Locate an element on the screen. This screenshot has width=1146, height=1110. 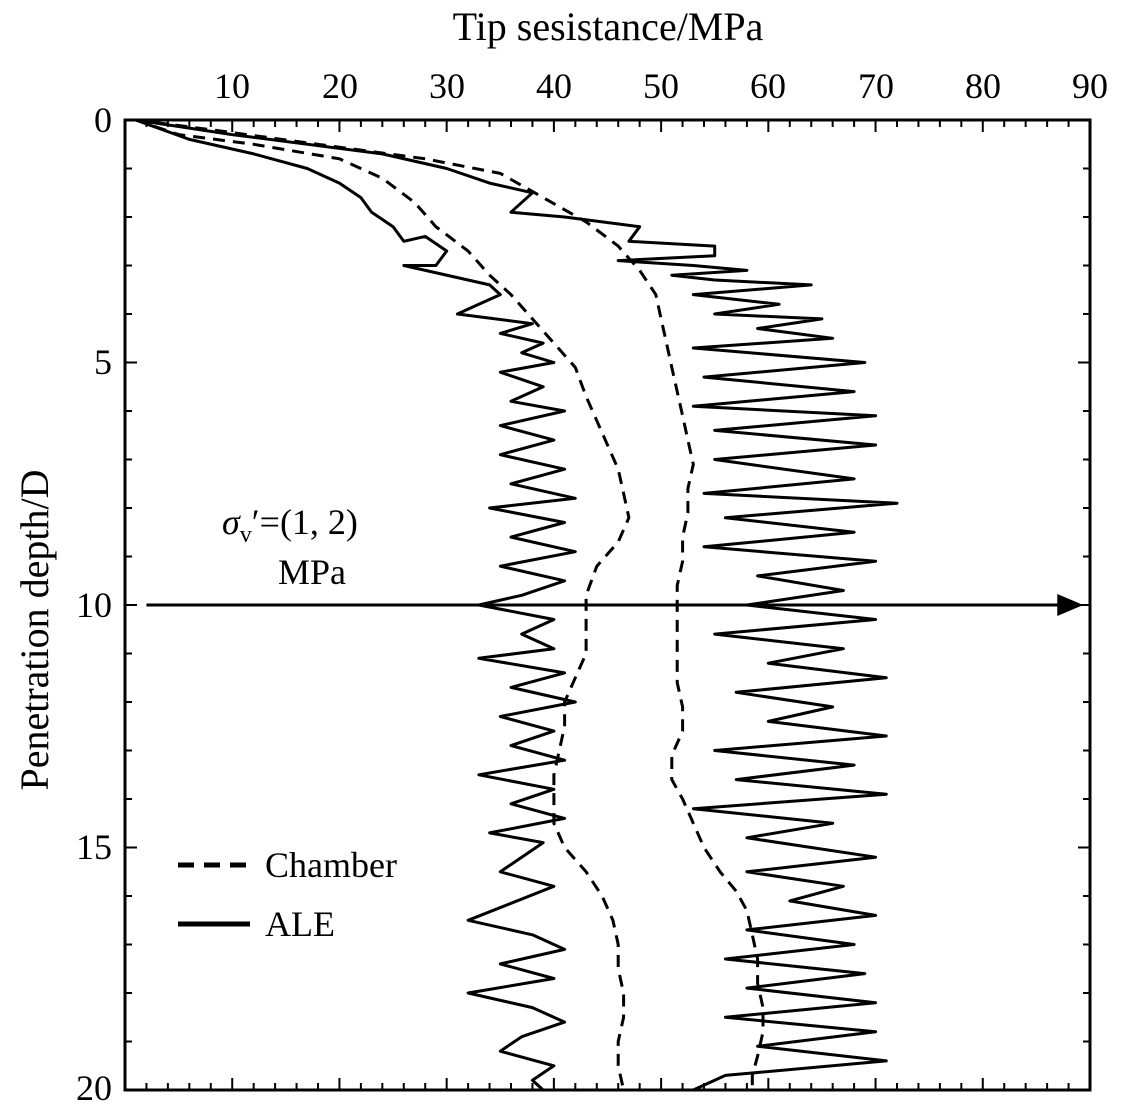
legend-ale-label: ALE is located at coordinates (300, 924).